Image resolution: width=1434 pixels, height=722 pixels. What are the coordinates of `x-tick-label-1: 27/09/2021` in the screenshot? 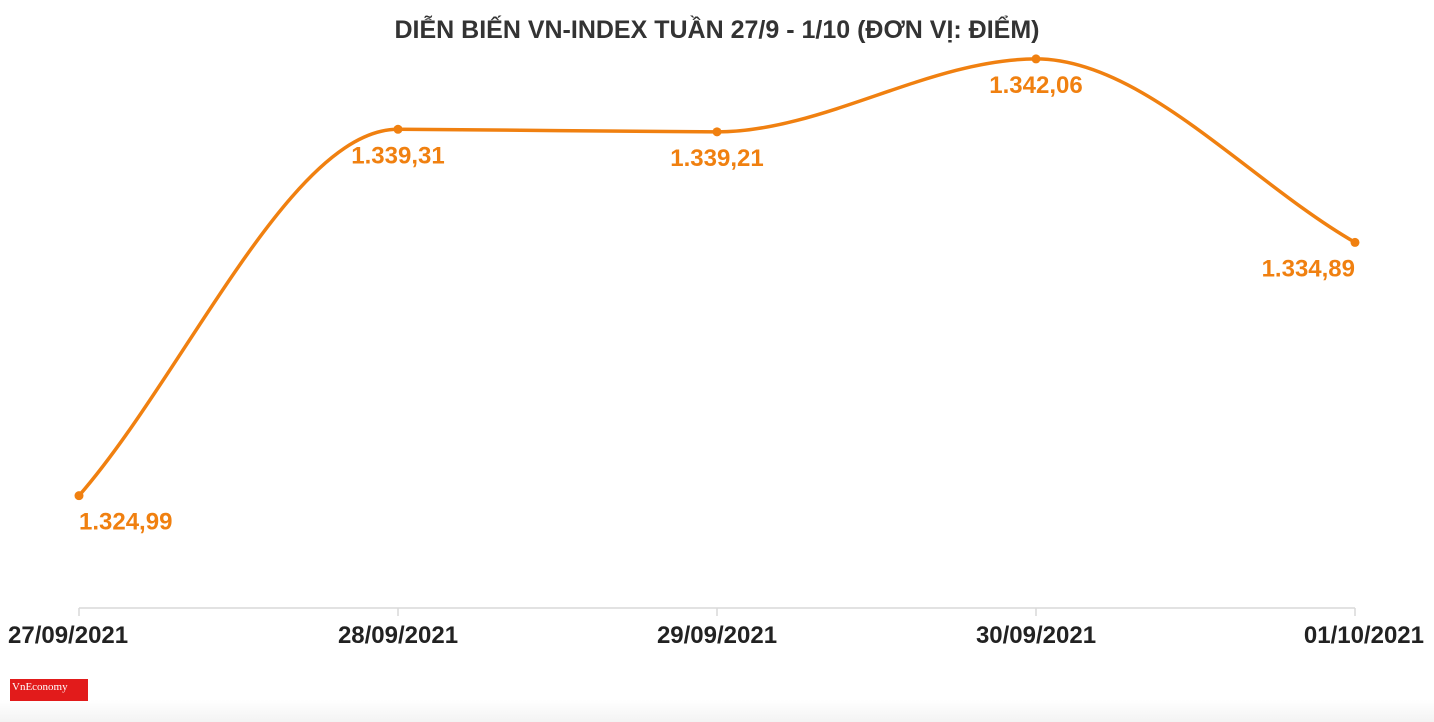 It's located at (68, 635).